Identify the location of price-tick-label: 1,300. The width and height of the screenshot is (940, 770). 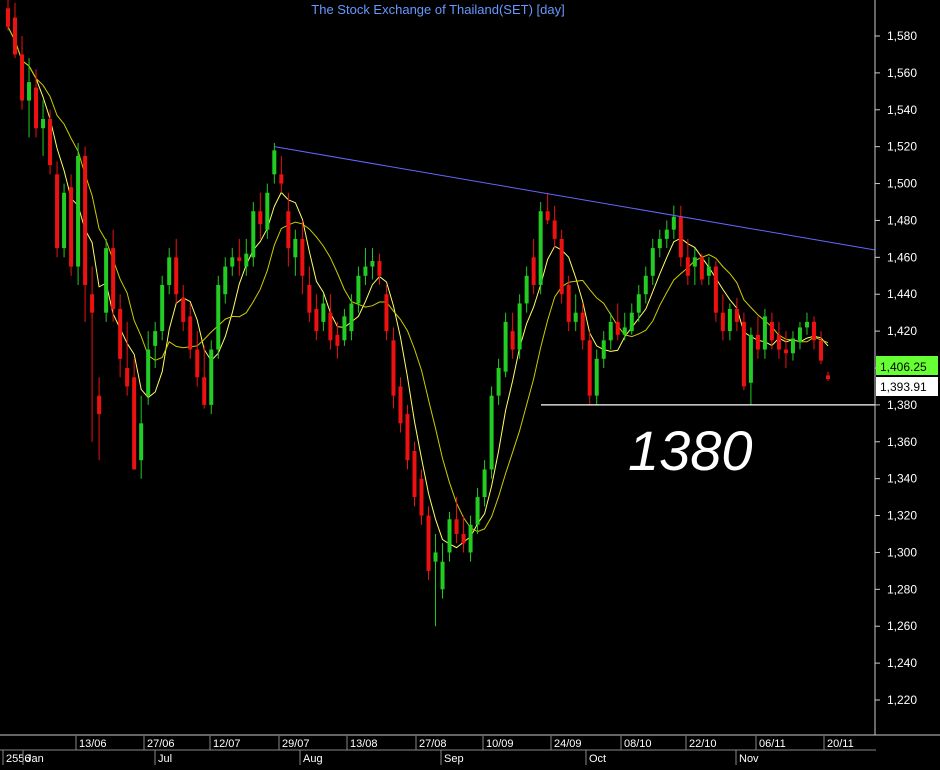
(902, 552).